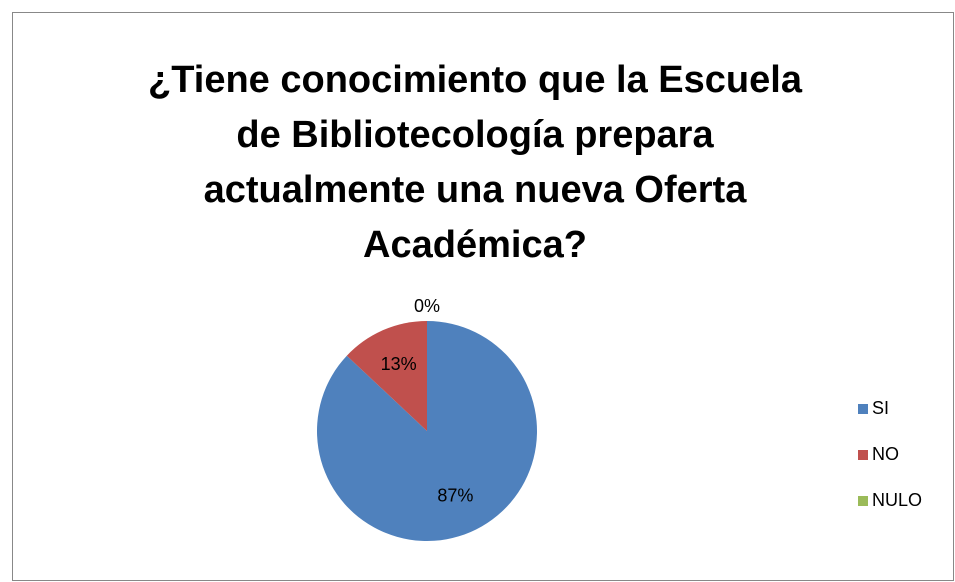 The width and height of the screenshot is (955, 582). Describe the element at coordinates (897, 500) in the screenshot. I see `legend-label: NULO` at that location.